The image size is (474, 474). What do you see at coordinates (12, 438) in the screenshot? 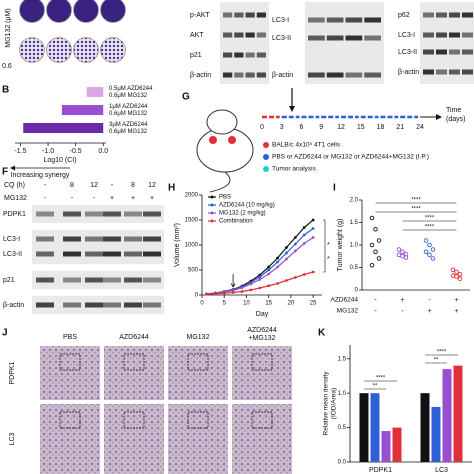
I see `row-label: LC3` at bounding box center [12, 438].